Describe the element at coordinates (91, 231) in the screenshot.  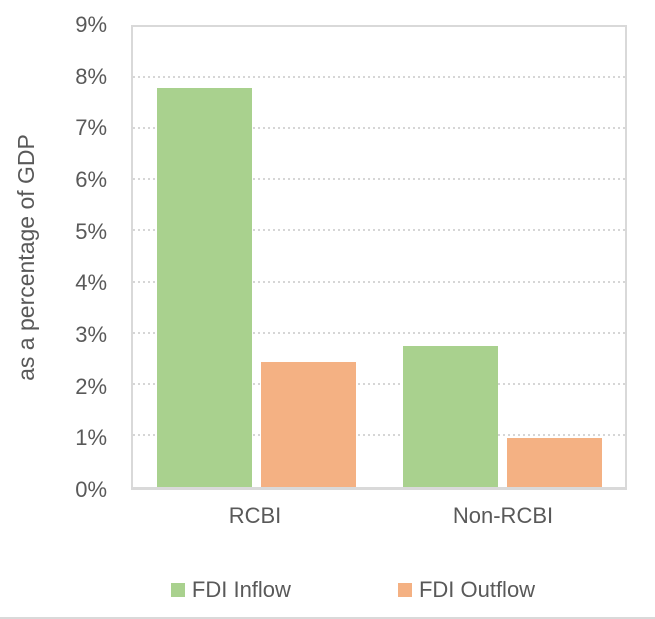
I see `y-tick-label: 5%` at that location.